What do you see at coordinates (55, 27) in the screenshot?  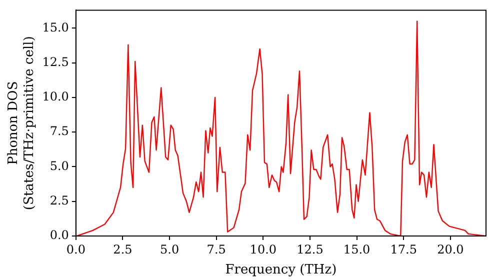 I see `y-tick-label: 15.0` at bounding box center [55, 27].